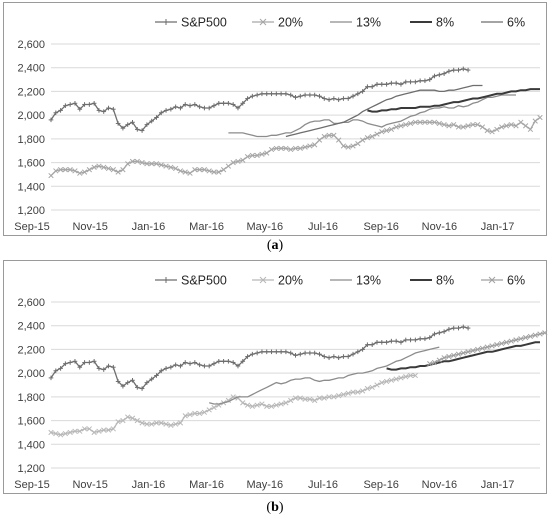 This screenshot has height=519, width=550. I want to click on caption-b-letter: b, so click(275, 507).